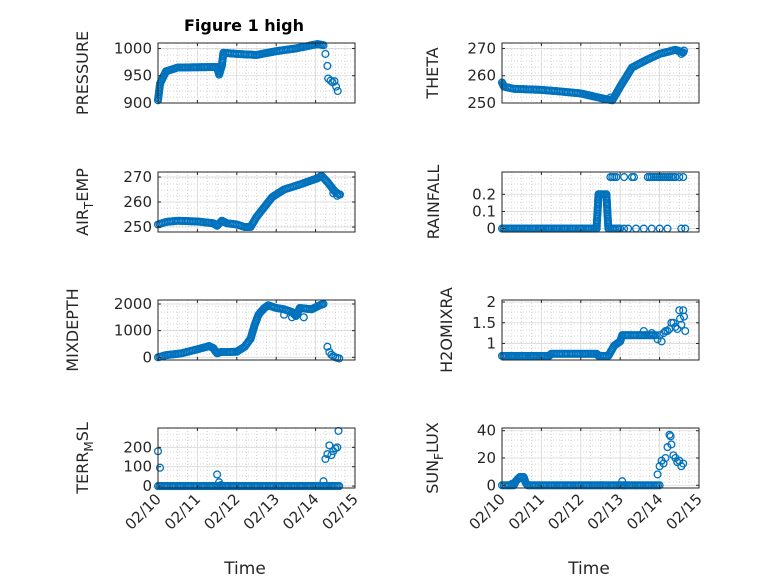  Describe the element at coordinates (82, 73) in the screenshot. I see `y-axis-label: PRESSURE` at that location.